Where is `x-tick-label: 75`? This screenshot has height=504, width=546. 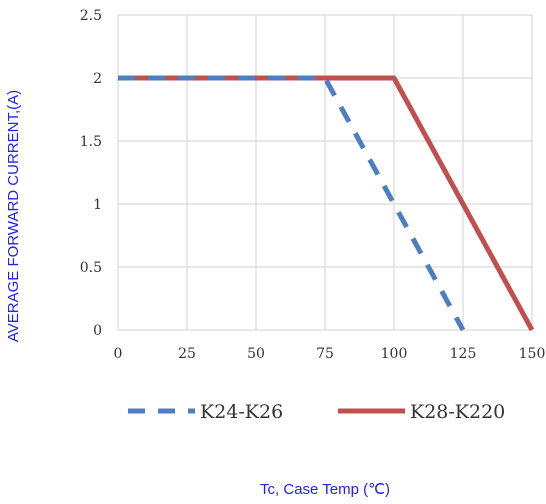 x-tick-label: 75 is located at coordinates (325, 354).